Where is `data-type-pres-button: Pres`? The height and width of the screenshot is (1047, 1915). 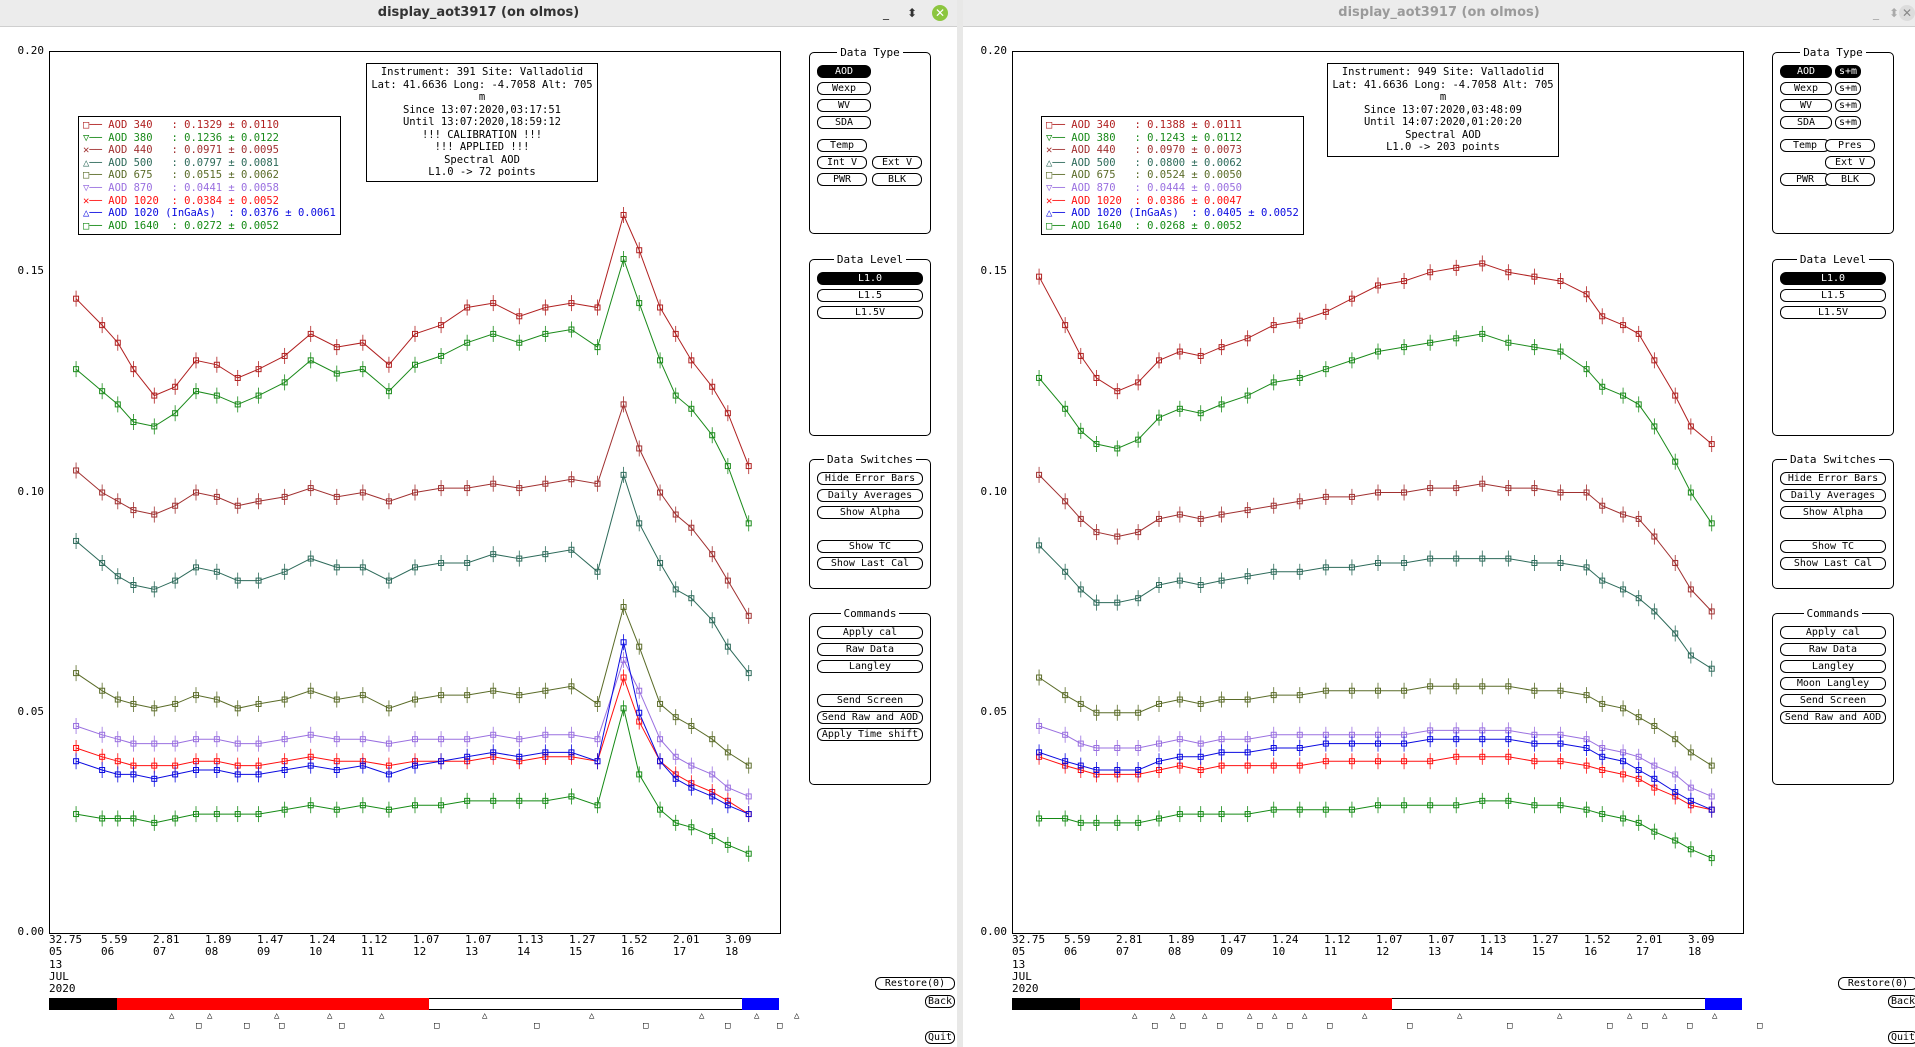
data-type-pres-button: Pres is located at coordinates (1850, 145).